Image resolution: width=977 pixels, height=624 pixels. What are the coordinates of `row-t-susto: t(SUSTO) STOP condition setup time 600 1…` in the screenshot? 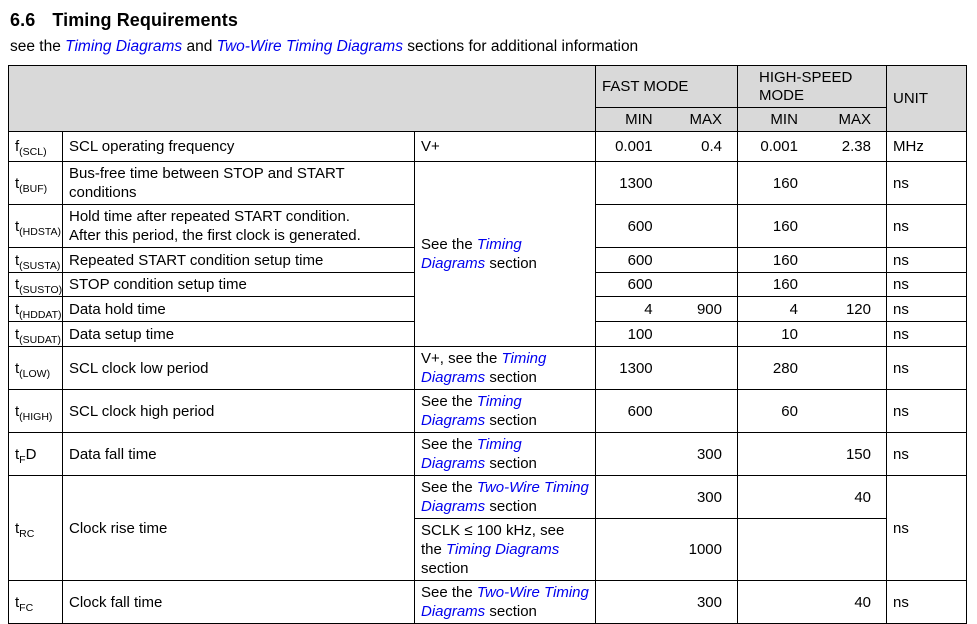 It's located at (488, 284).